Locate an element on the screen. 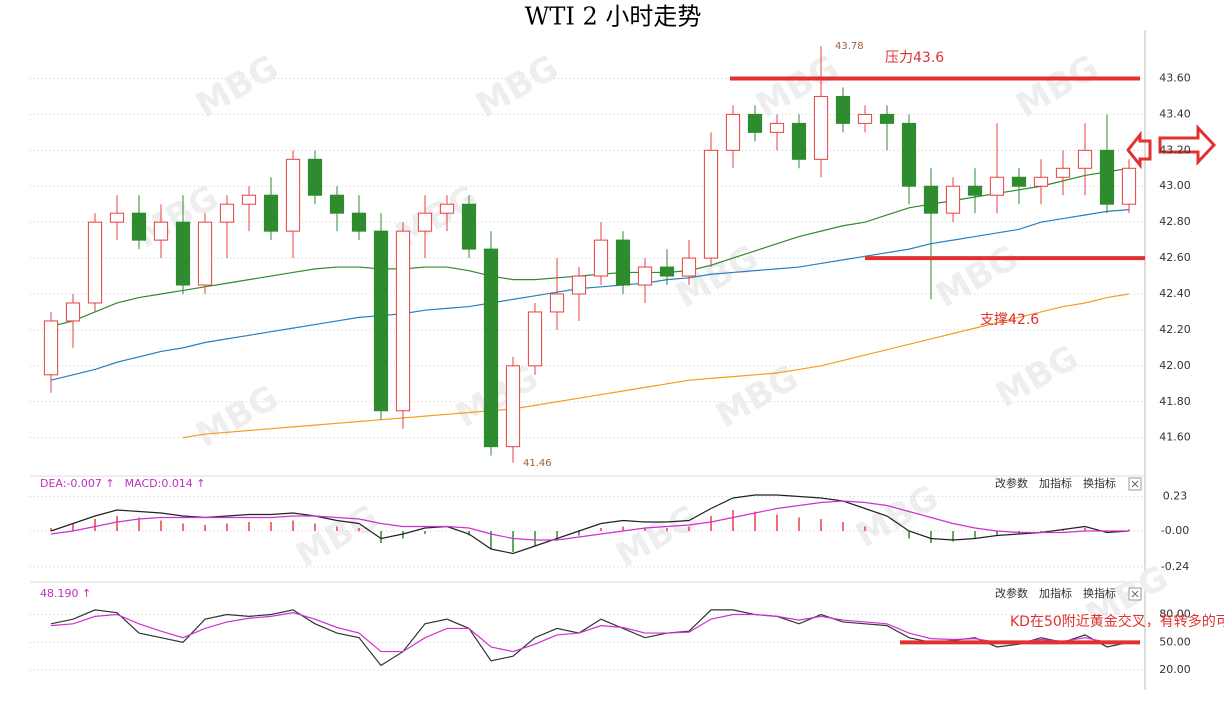  y-tick-label: 42.60 is located at coordinates (1175, 257).